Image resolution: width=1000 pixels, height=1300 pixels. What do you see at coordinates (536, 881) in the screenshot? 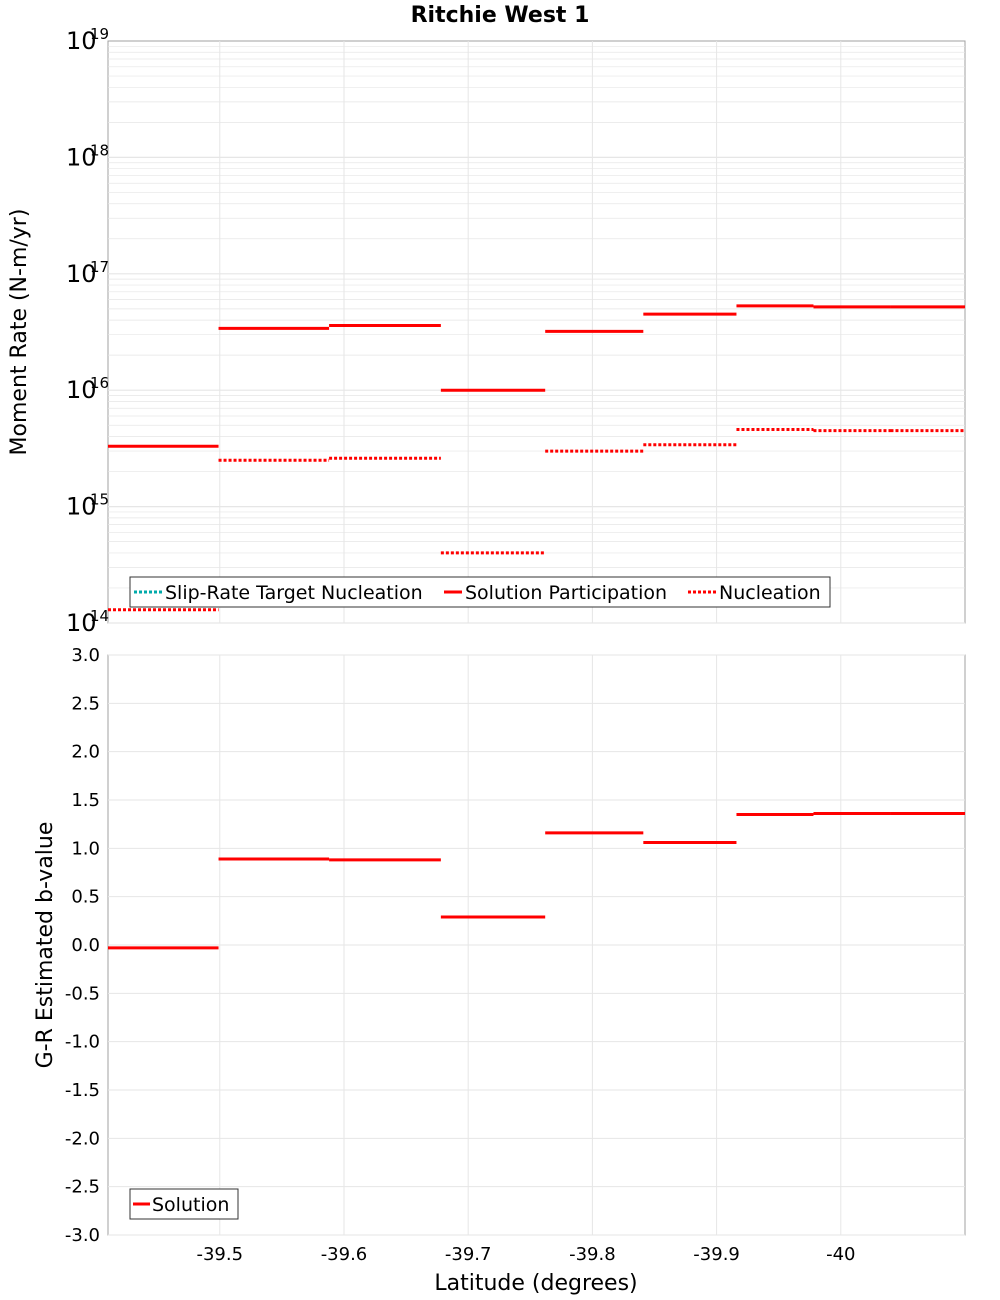
I see `bottom-series` at bounding box center [536, 881].